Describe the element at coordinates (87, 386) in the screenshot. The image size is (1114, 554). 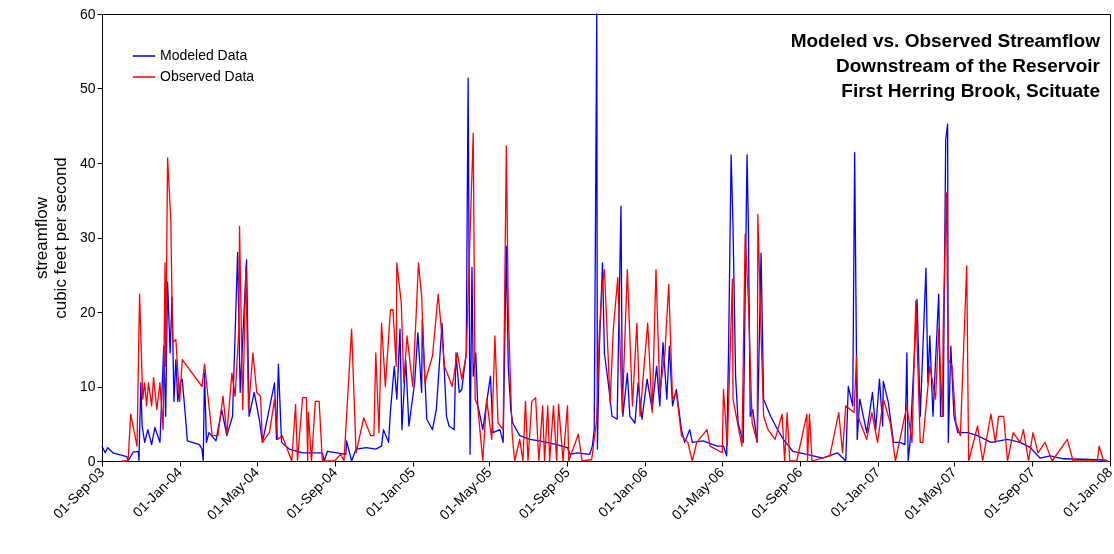
I see `y-tick-label: 10` at that location.